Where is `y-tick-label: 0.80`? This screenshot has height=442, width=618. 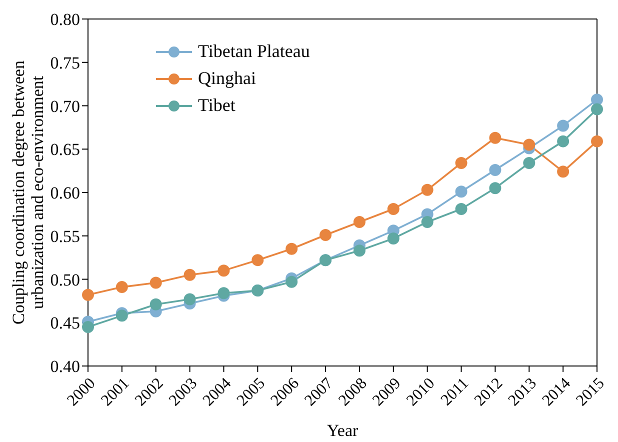 y-tick-label: 0.80 is located at coordinates (65, 20).